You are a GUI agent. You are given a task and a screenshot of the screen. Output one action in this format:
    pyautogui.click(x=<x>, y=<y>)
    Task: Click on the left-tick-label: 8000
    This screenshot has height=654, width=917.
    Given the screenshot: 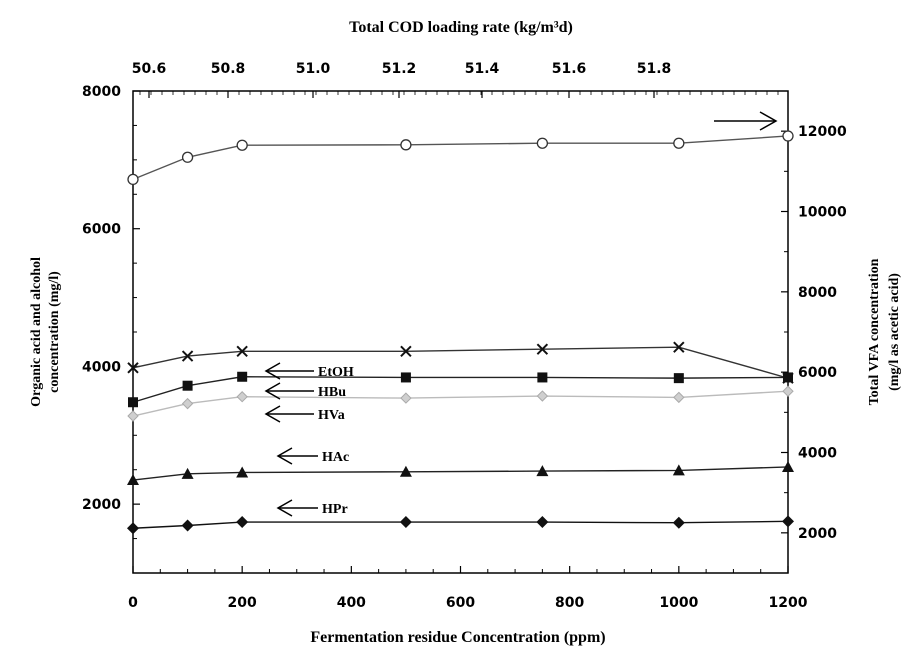 What is the action you would take?
    pyautogui.click(x=101, y=92)
    